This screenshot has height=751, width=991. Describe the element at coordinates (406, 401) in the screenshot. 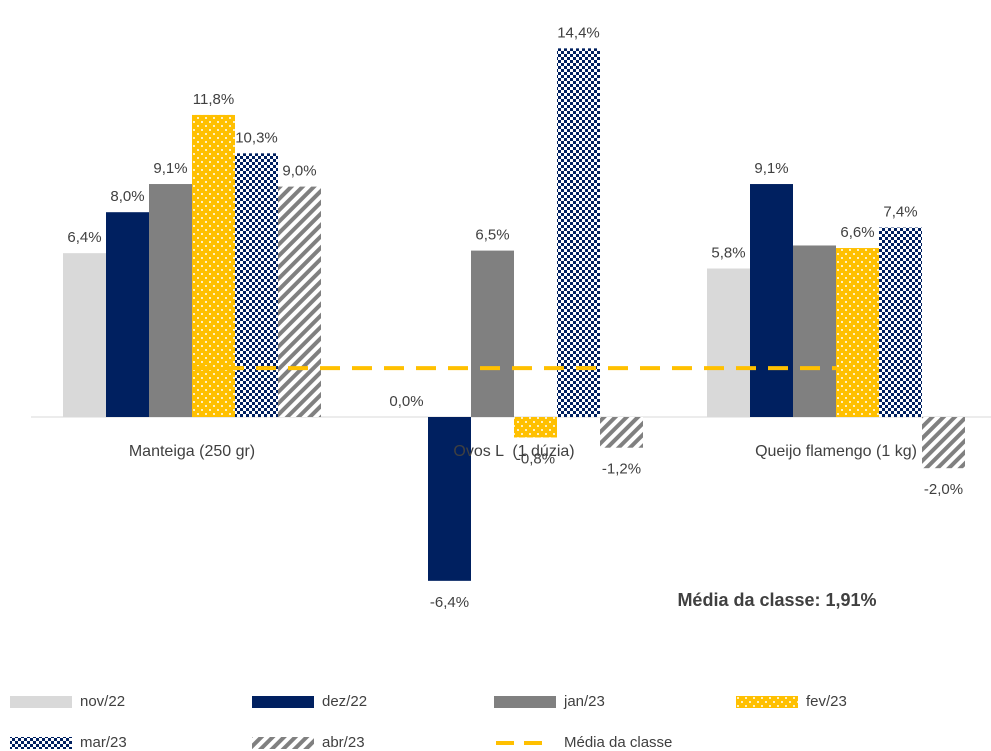

I see `data-label: 0,0%` at that location.